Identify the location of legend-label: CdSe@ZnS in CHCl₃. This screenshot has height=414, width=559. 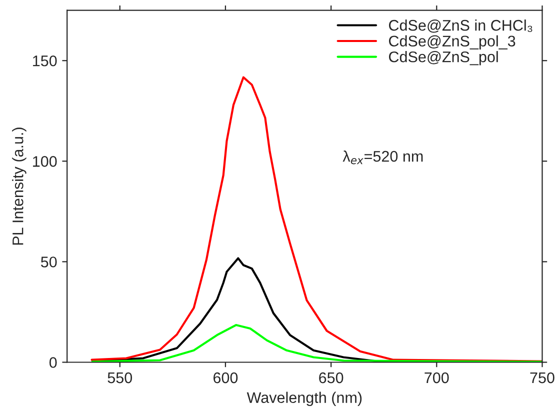
(460, 26).